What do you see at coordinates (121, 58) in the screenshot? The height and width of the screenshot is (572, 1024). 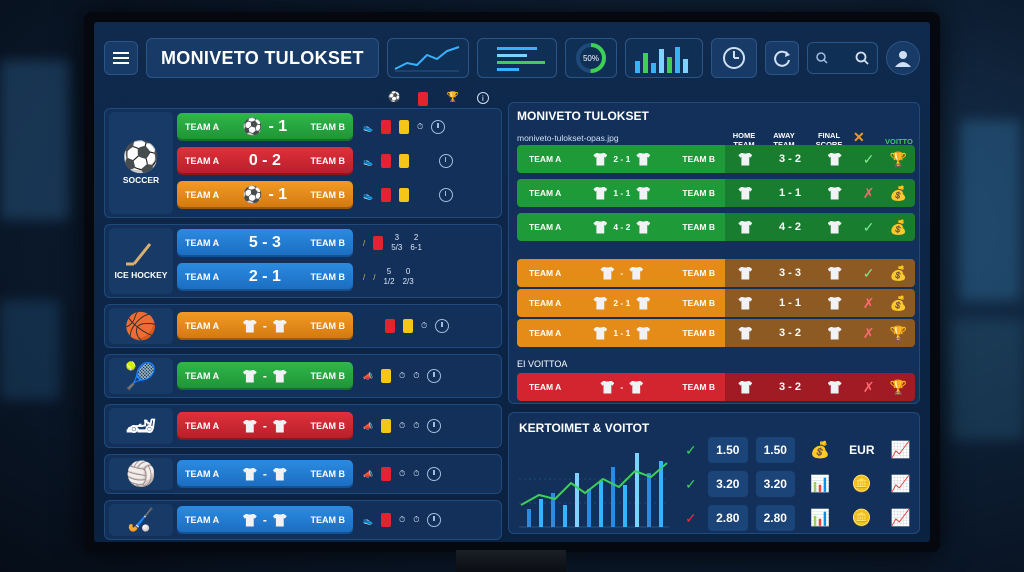 I see `menu-icon` at bounding box center [121, 58].